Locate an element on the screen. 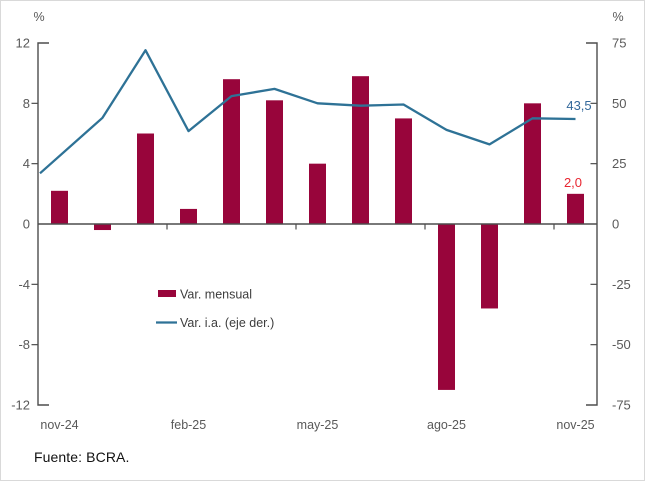  left-axis-tick-label: 4 is located at coordinates (26, 163).